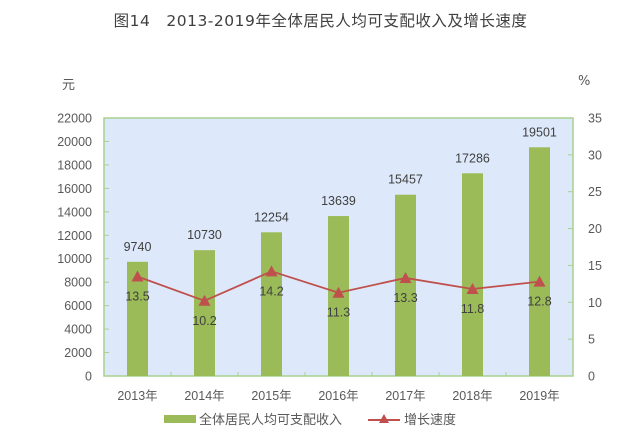 The image size is (641, 443). I want to click on legend-item-growth: 增长速度, so click(412, 418).